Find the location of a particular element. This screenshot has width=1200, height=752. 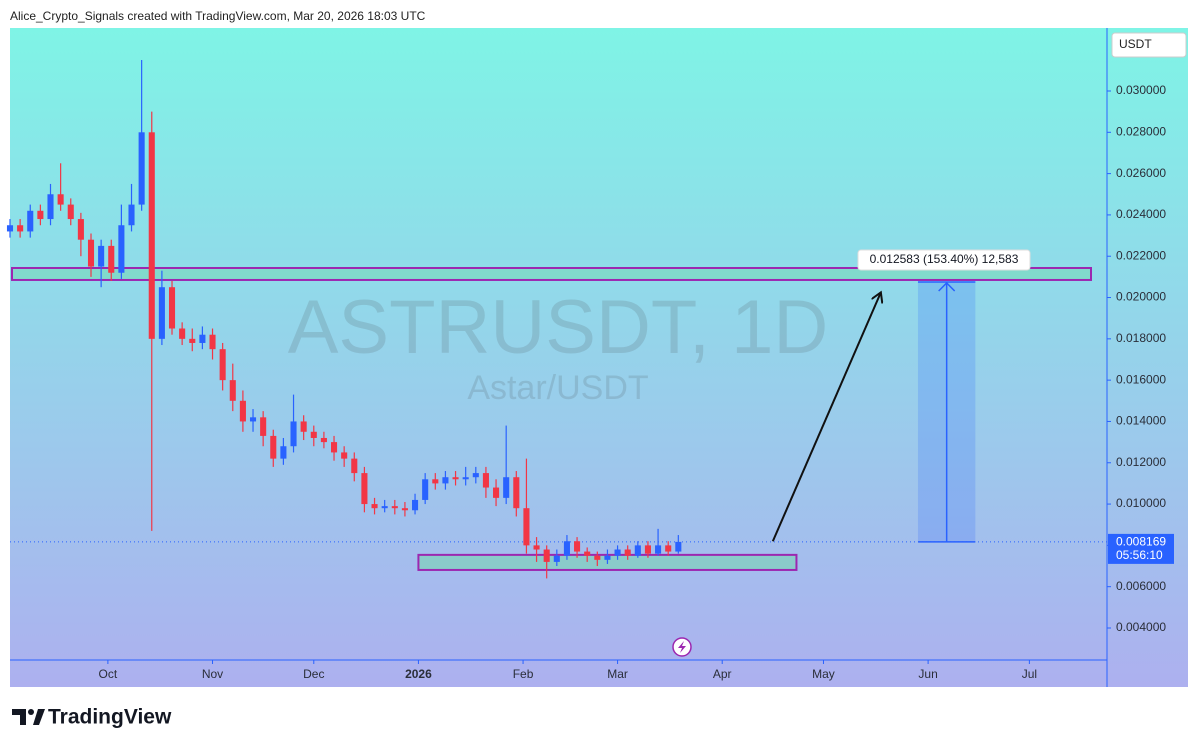

y-tick-label: 0.016000 is located at coordinates (1141, 379).